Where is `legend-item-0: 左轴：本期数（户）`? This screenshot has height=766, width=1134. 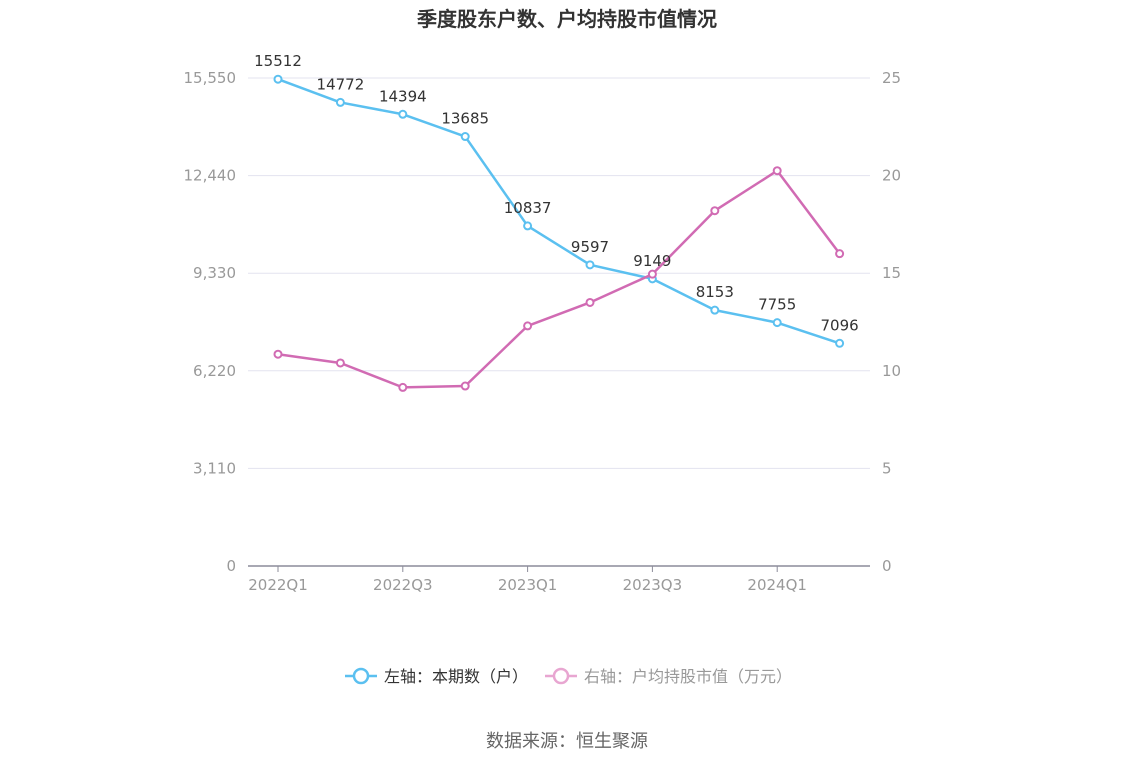
legend-item-0: 左轴：本期数（户） is located at coordinates (436, 676).